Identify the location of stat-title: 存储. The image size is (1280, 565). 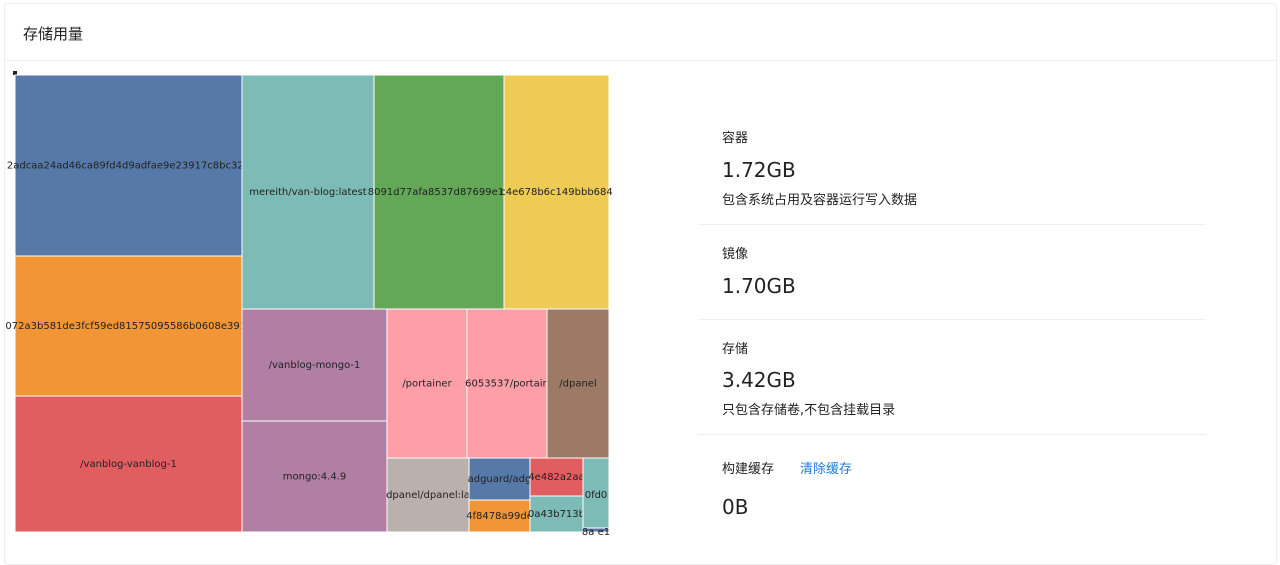
(735, 349).